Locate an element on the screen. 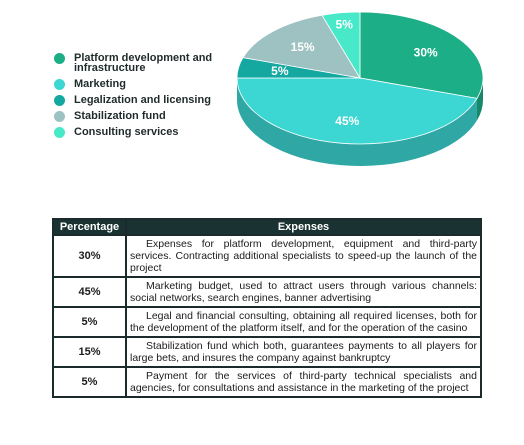 This screenshot has height=445, width=524. legend-item-stabilization: Stabilization fund is located at coordinates (144, 116).